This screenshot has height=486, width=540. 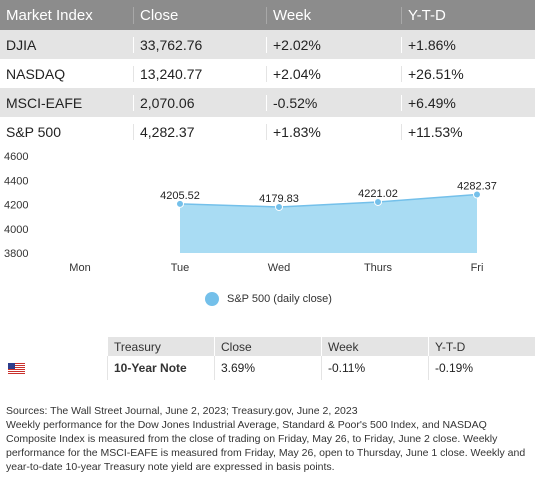 I want to click on y-tick-label: 4000, so click(x=16, y=230).